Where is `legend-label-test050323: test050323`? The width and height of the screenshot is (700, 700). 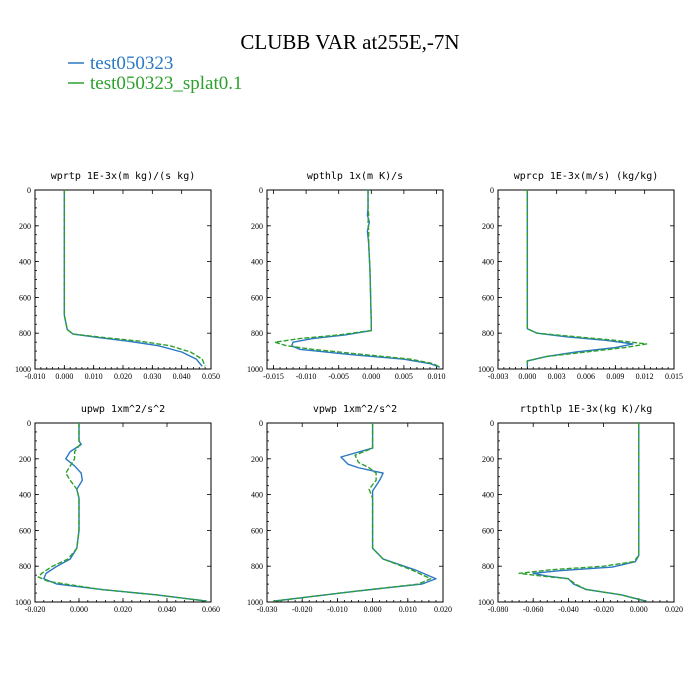
legend-label-test050323: test050323 is located at coordinates (131, 63).